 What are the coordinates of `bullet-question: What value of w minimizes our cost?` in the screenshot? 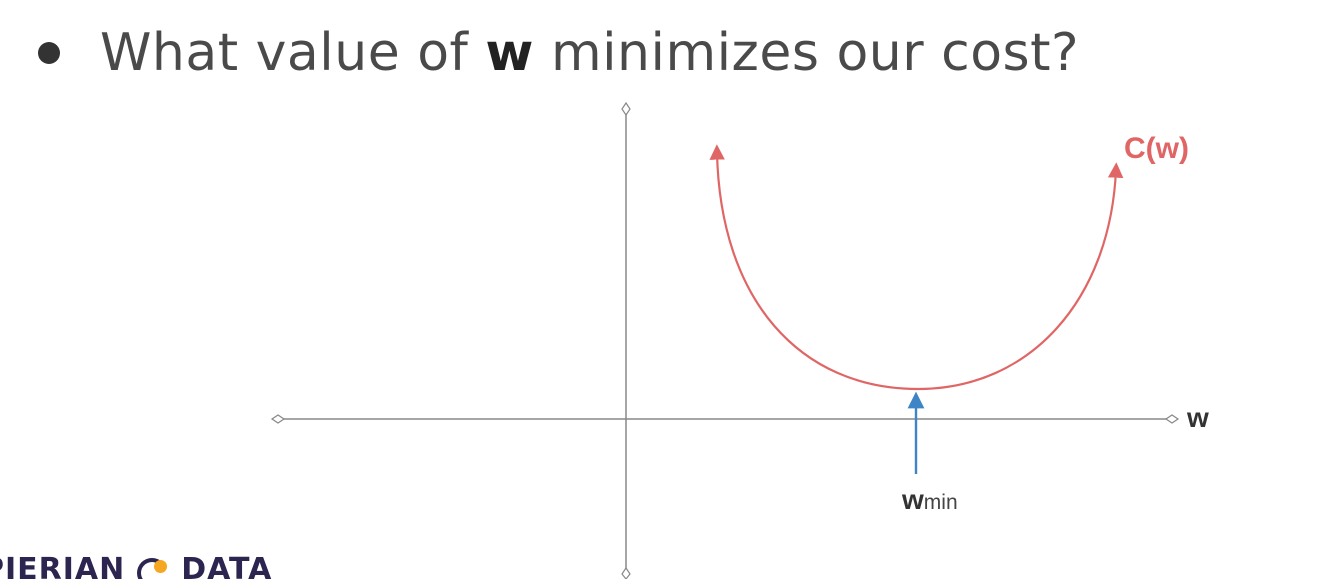 It's located at (558, 53).